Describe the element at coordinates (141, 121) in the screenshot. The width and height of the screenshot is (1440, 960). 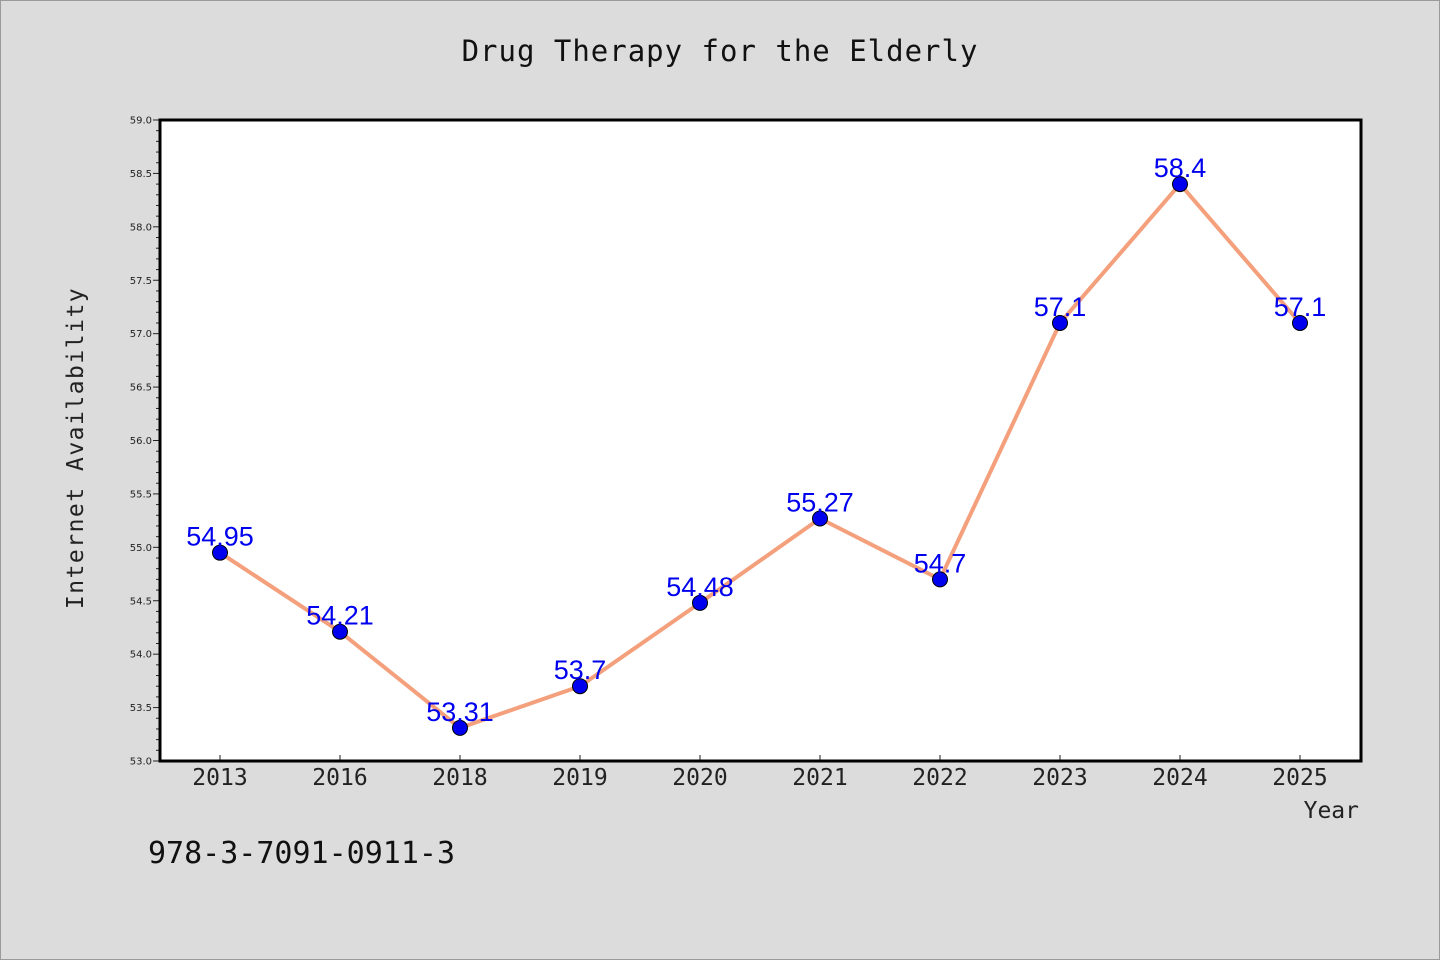
I see `y-tick-label: 59.0` at that location.